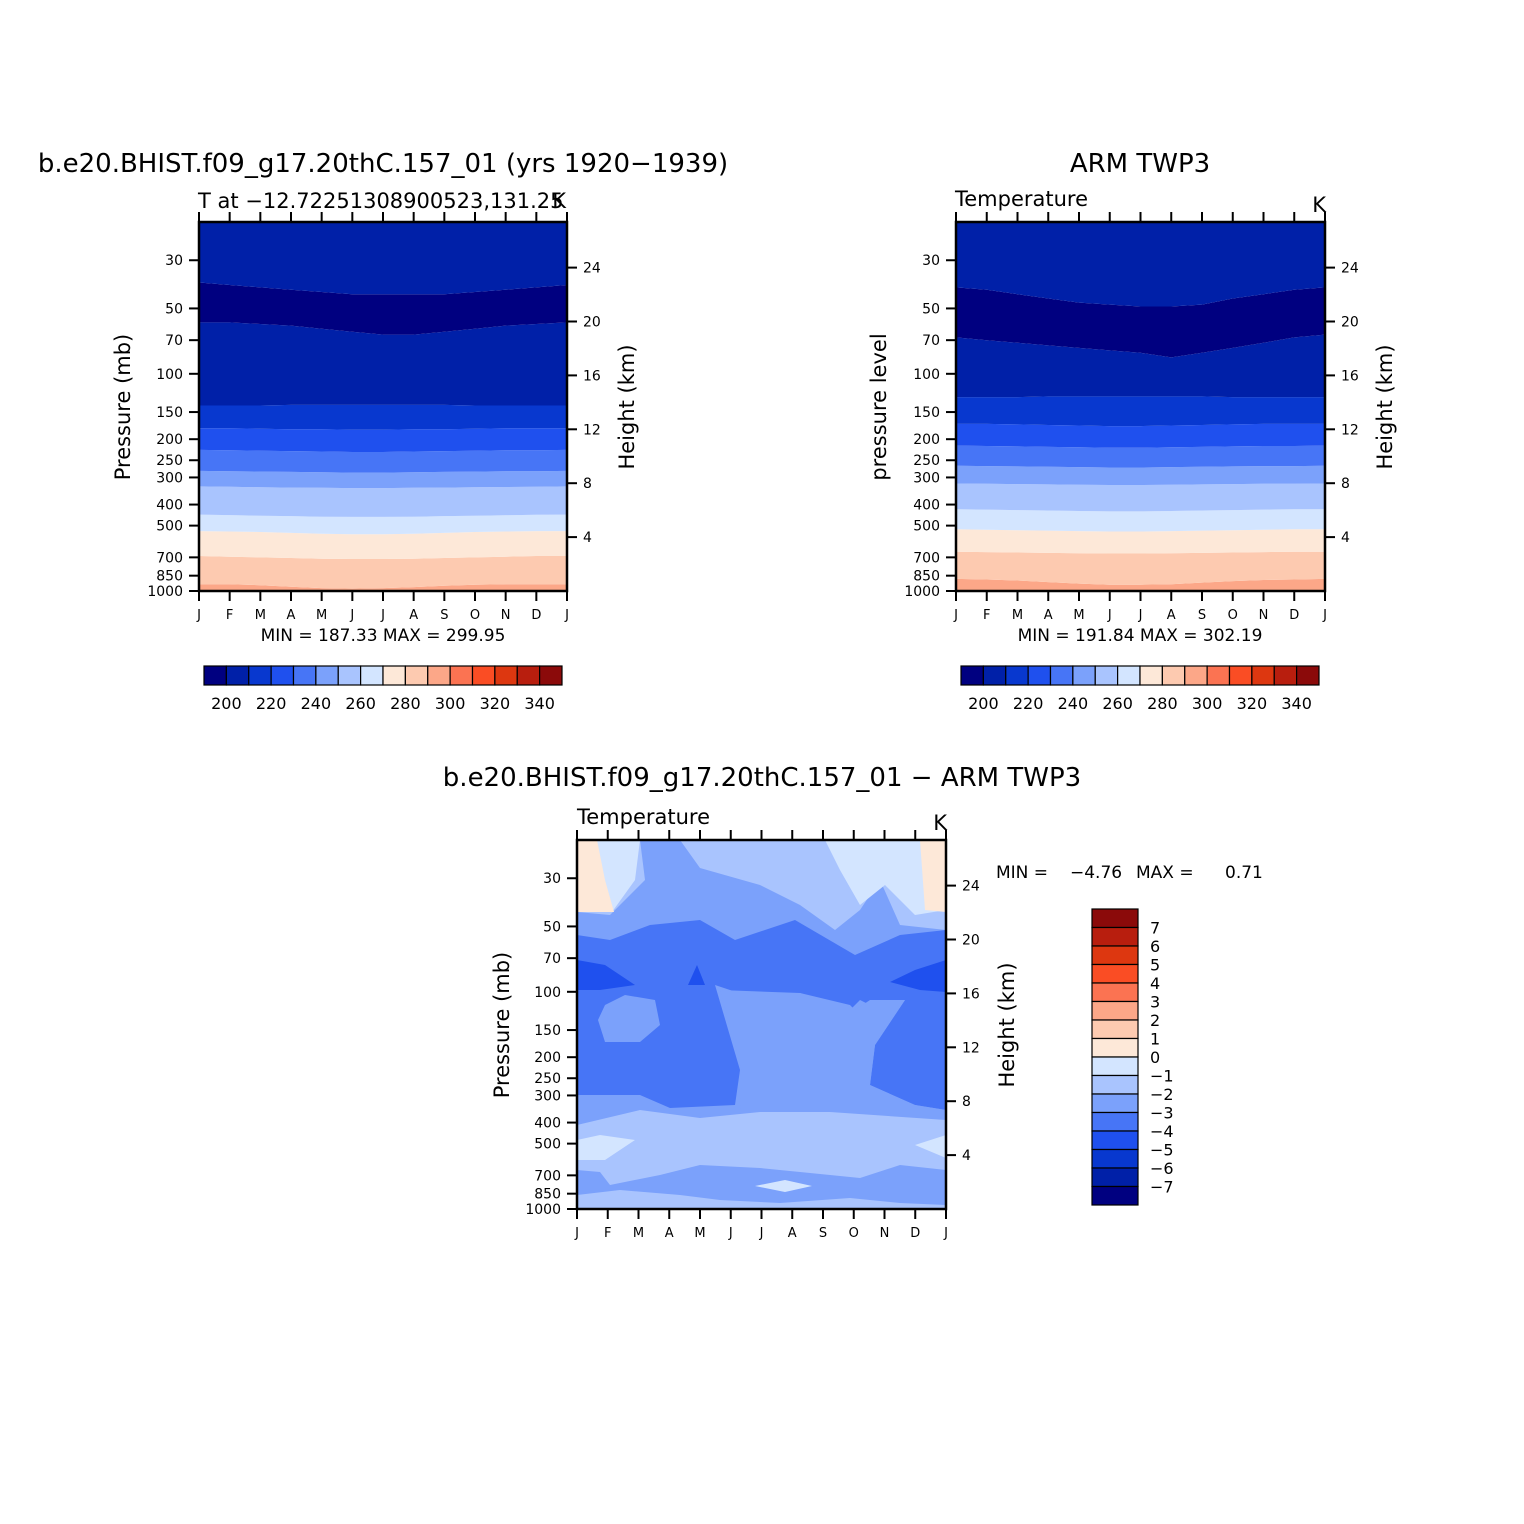  Describe the element at coordinates (444, 615) in the screenshot. I see `x-tick-label: S` at that location.